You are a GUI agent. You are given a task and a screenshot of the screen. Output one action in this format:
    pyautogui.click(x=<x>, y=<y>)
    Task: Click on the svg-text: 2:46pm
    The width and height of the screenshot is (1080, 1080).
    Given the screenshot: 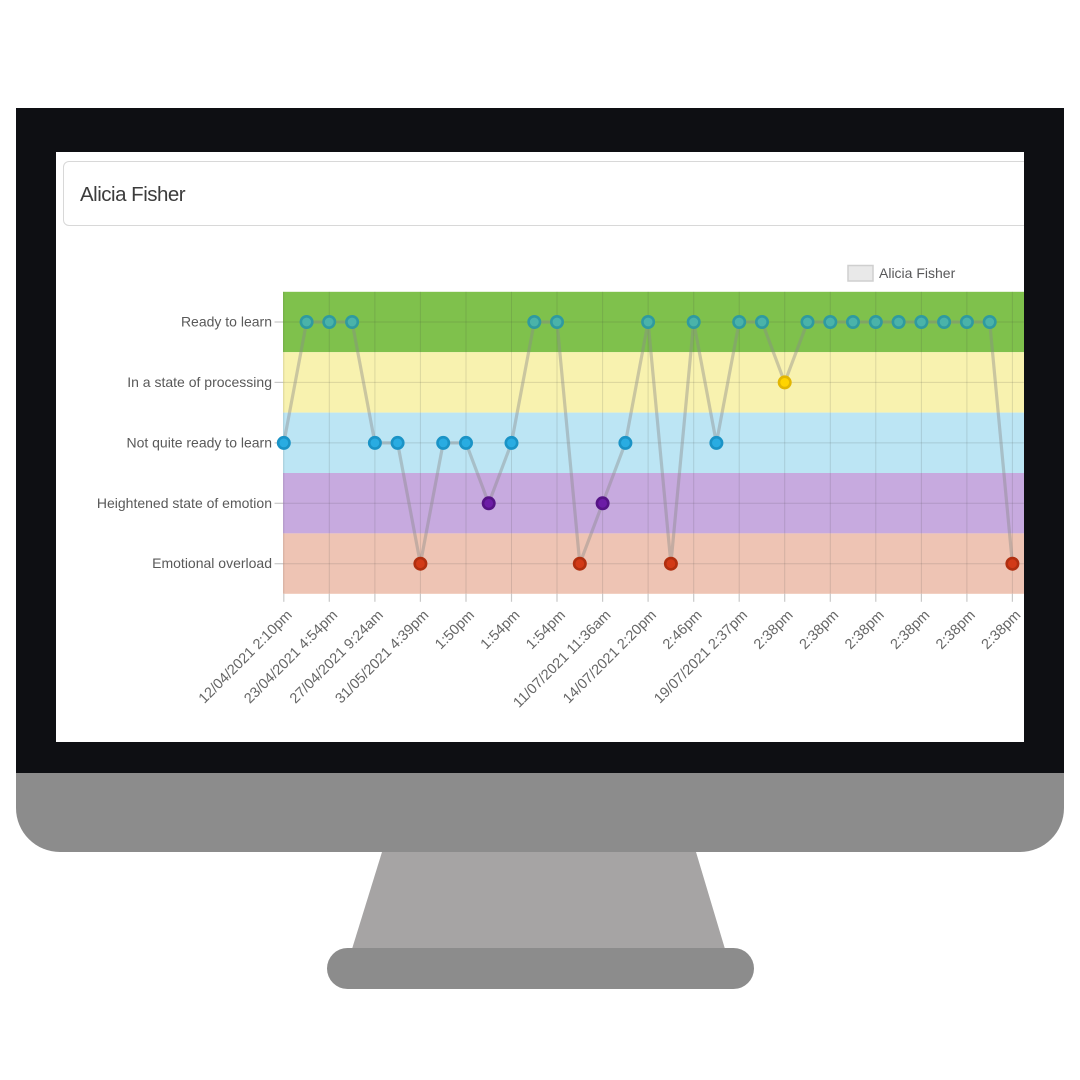 What is the action you would take?
    pyautogui.click(x=683, y=630)
    